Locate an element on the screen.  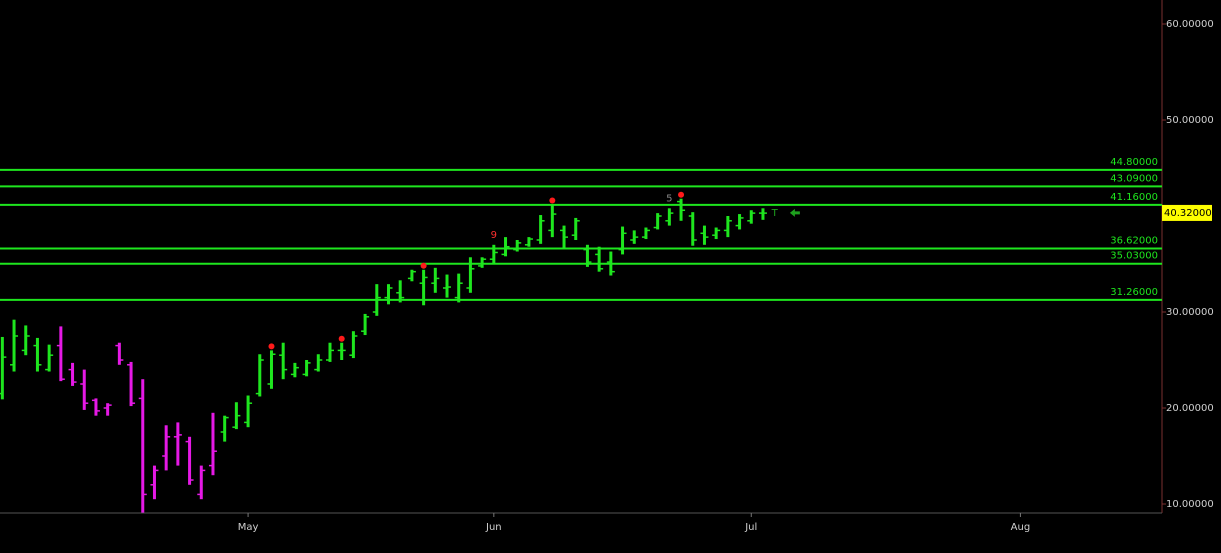
annotation: 5 is located at coordinates (669, 198).